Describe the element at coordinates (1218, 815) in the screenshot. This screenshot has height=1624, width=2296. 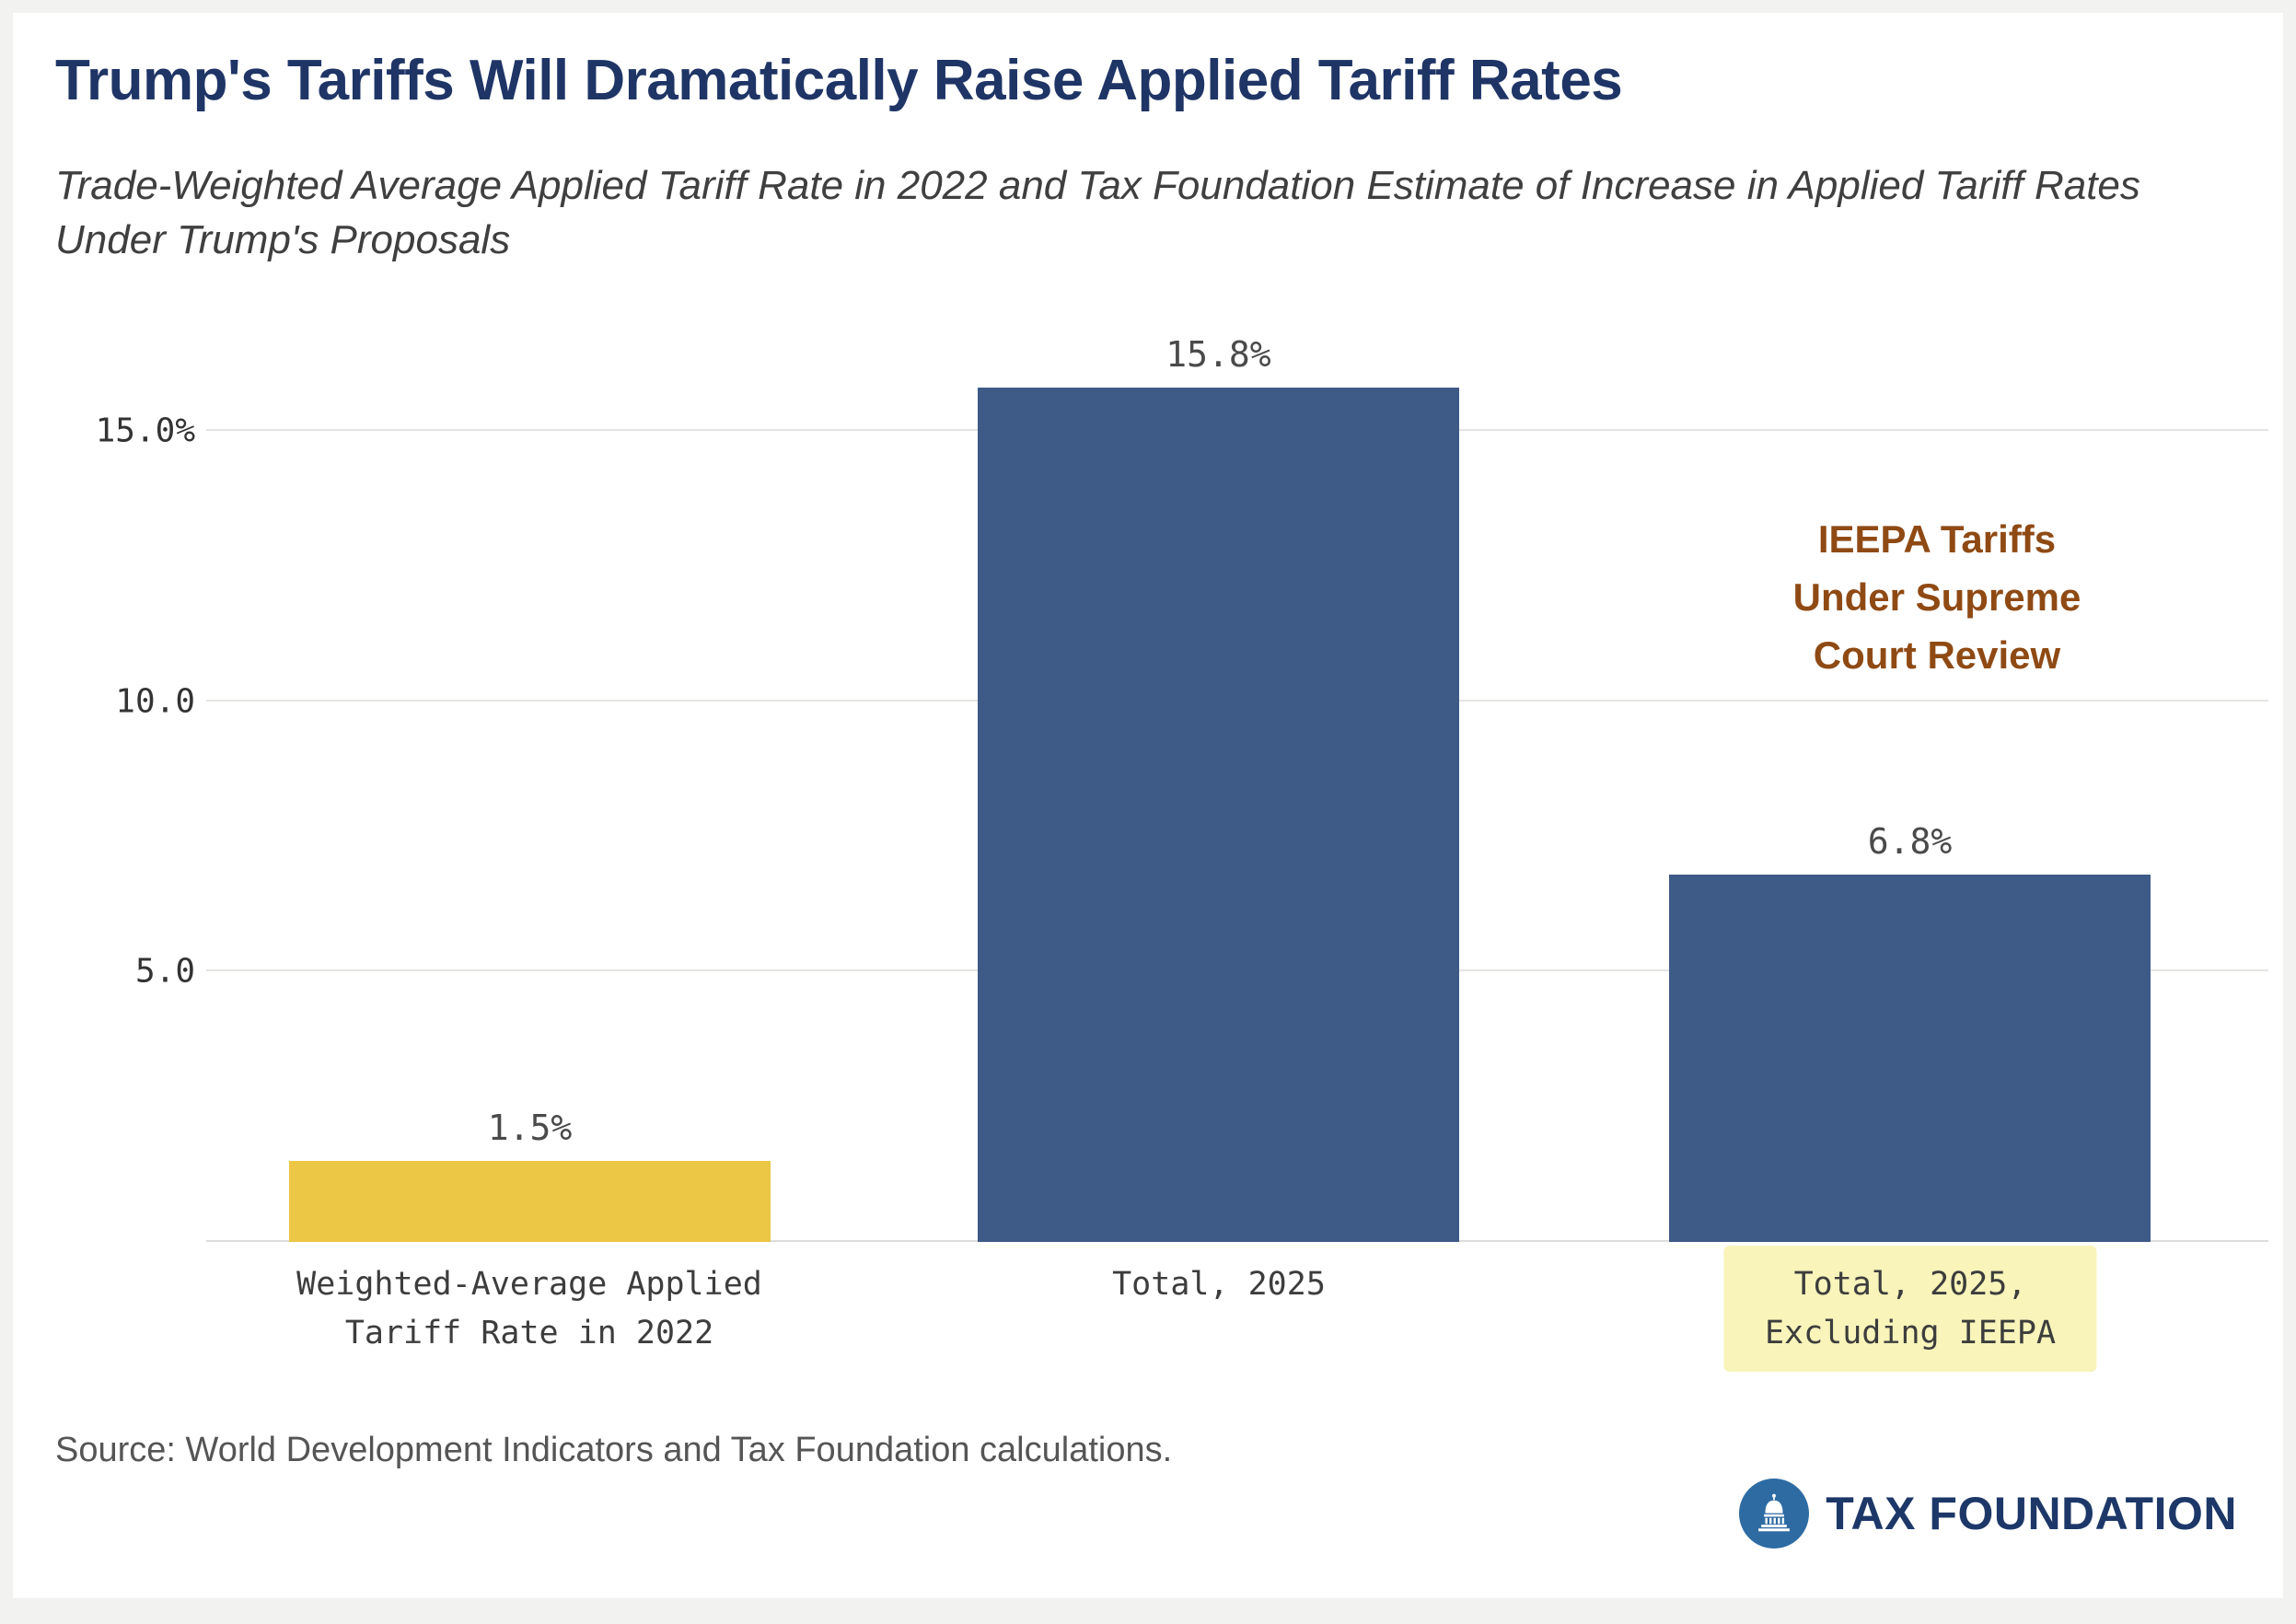
I see `bar-total-2025` at that location.